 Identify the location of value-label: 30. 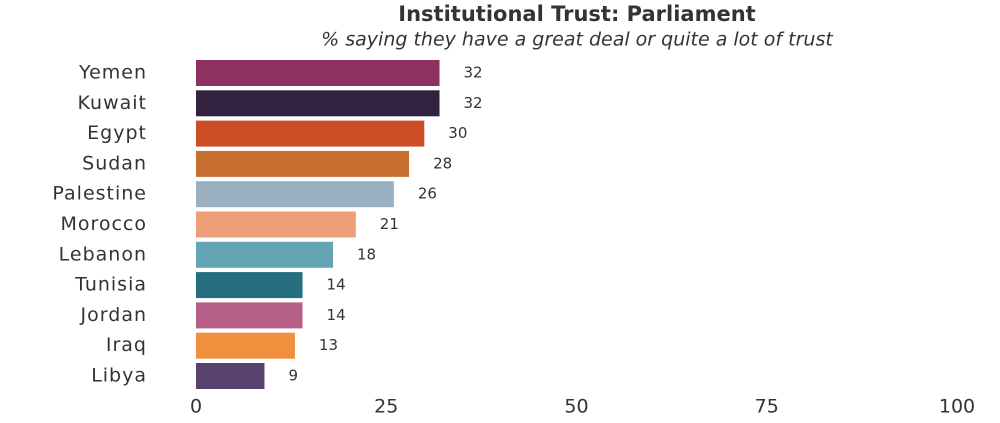
(457, 133).